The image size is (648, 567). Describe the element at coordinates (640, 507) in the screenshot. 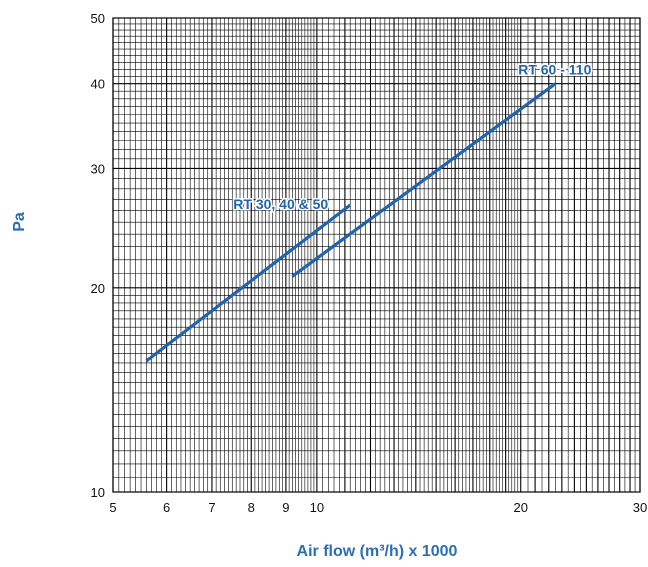

I see `x-tick-label: 30` at that location.